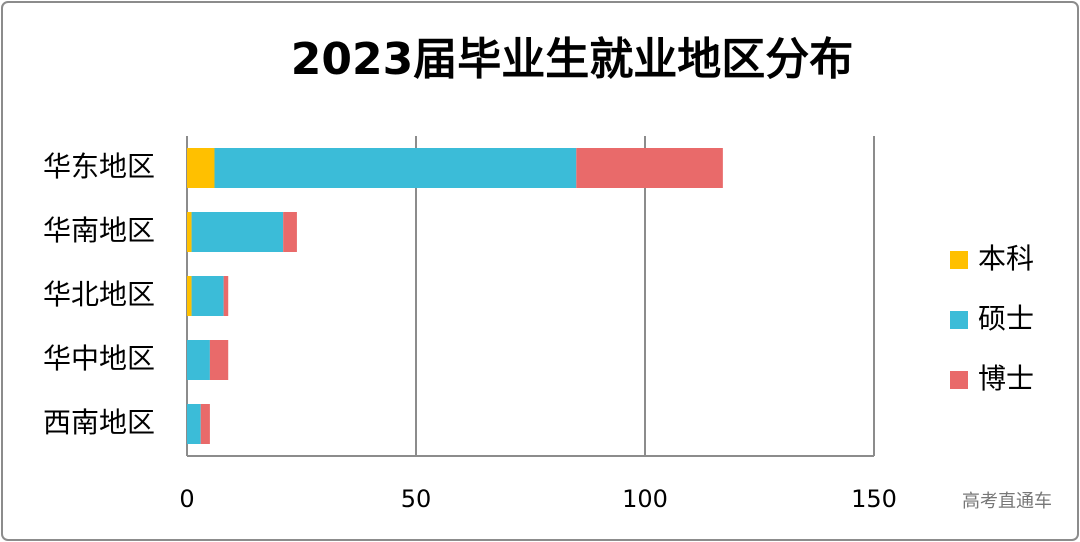 This screenshot has width=1080, height=542. Describe the element at coordinates (416, 499) in the screenshot. I see `x-tick-label: 50` at that location.